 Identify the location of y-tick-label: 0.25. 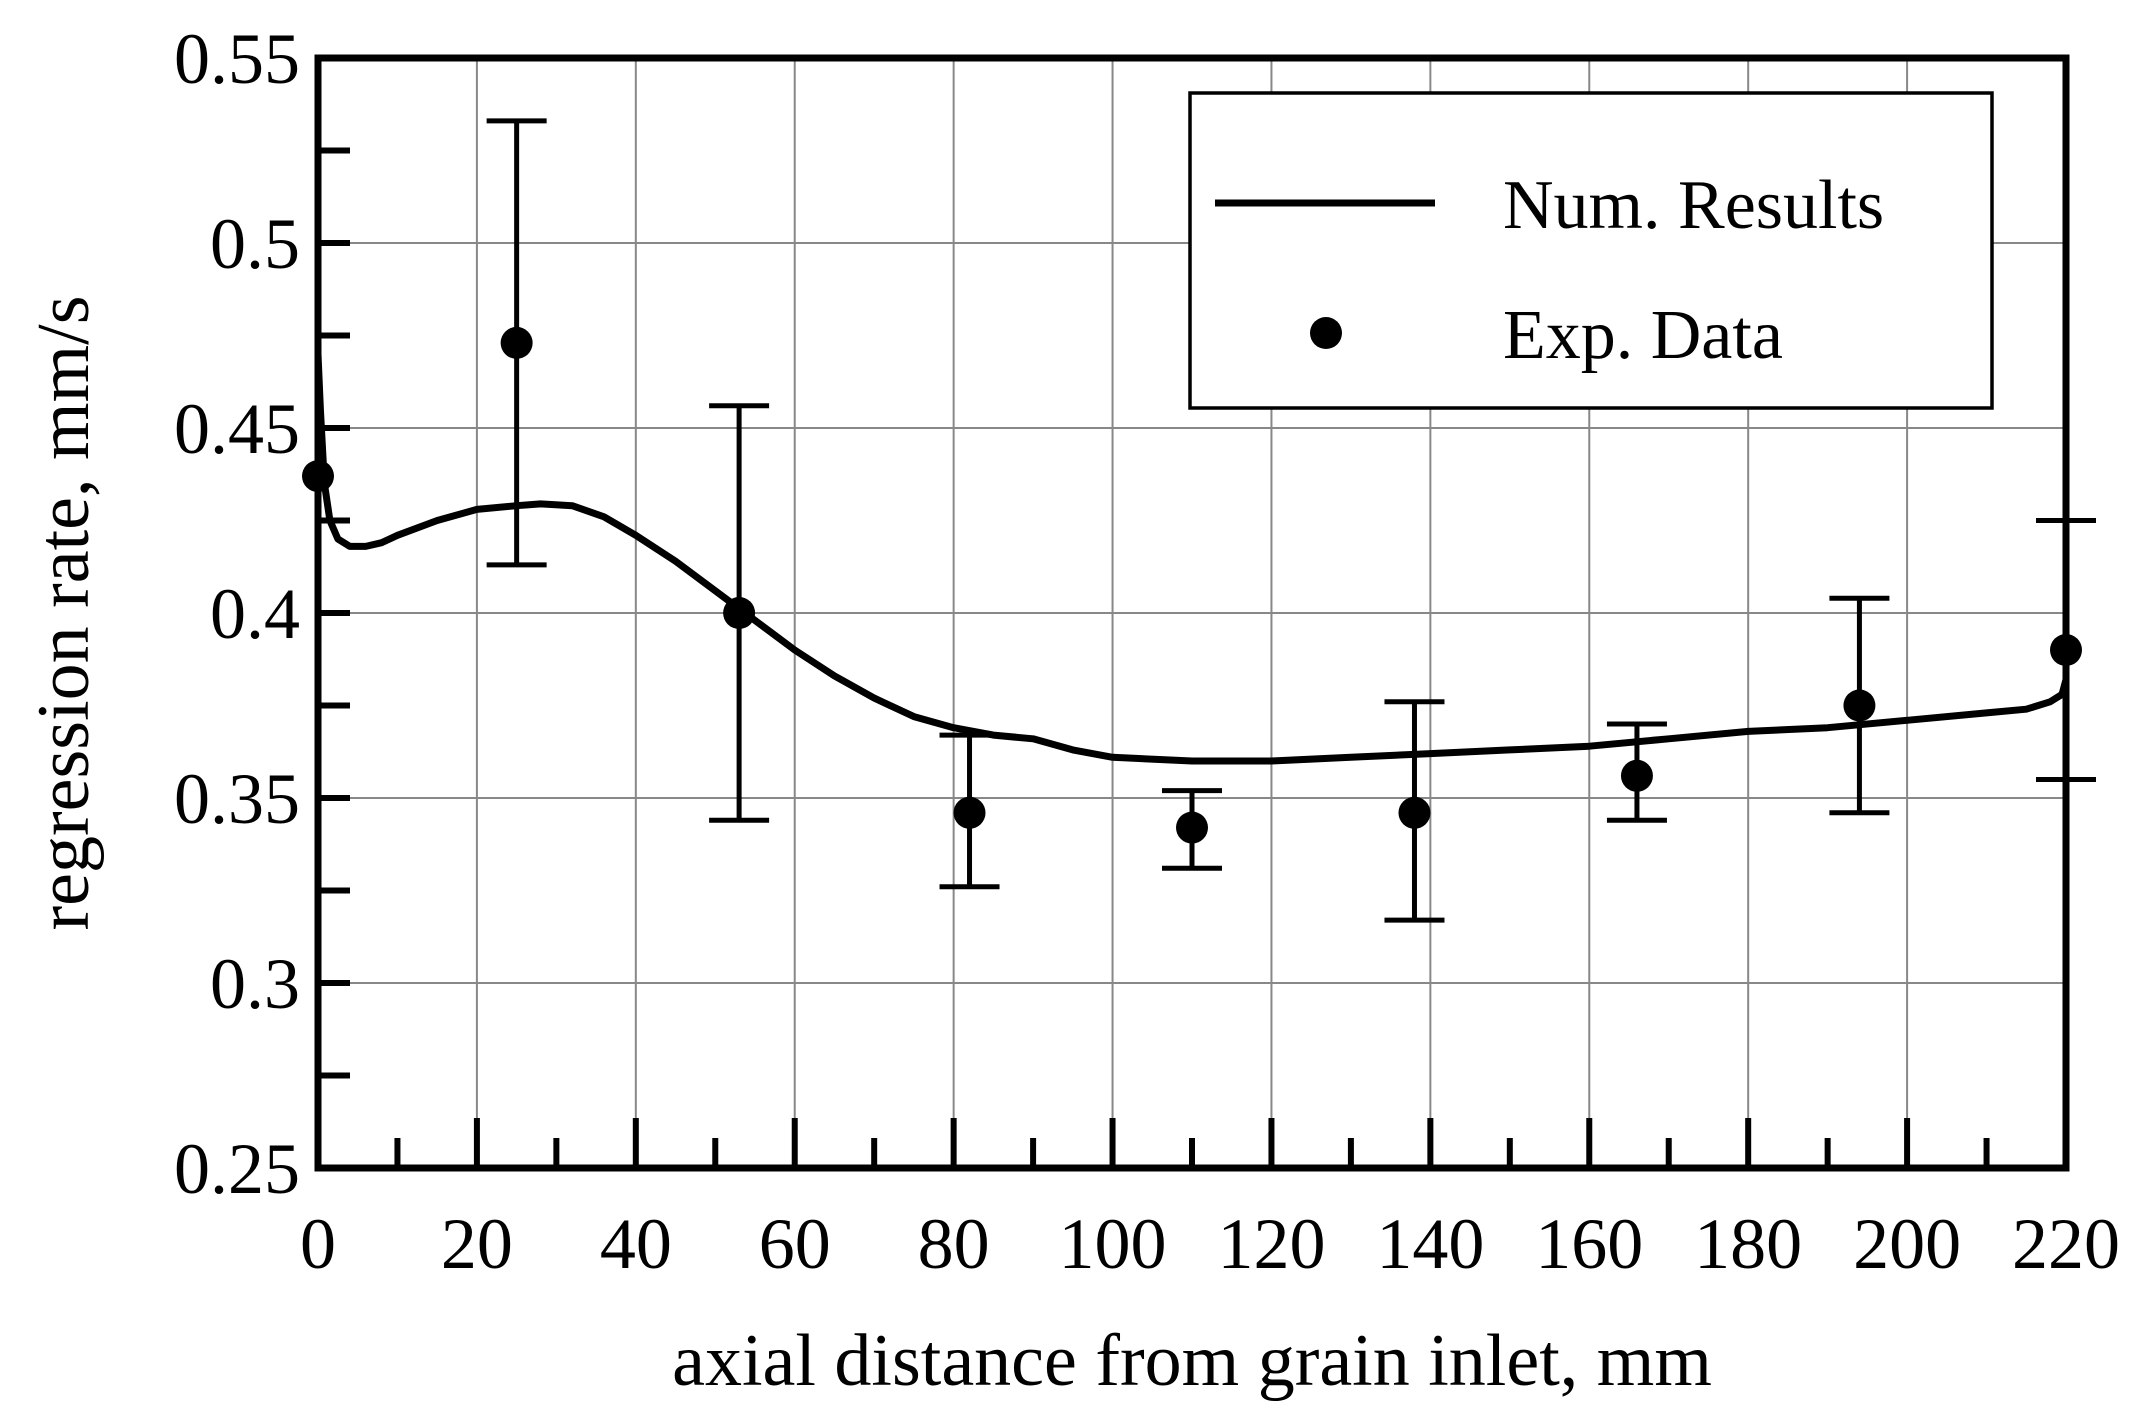
(237, 1169).